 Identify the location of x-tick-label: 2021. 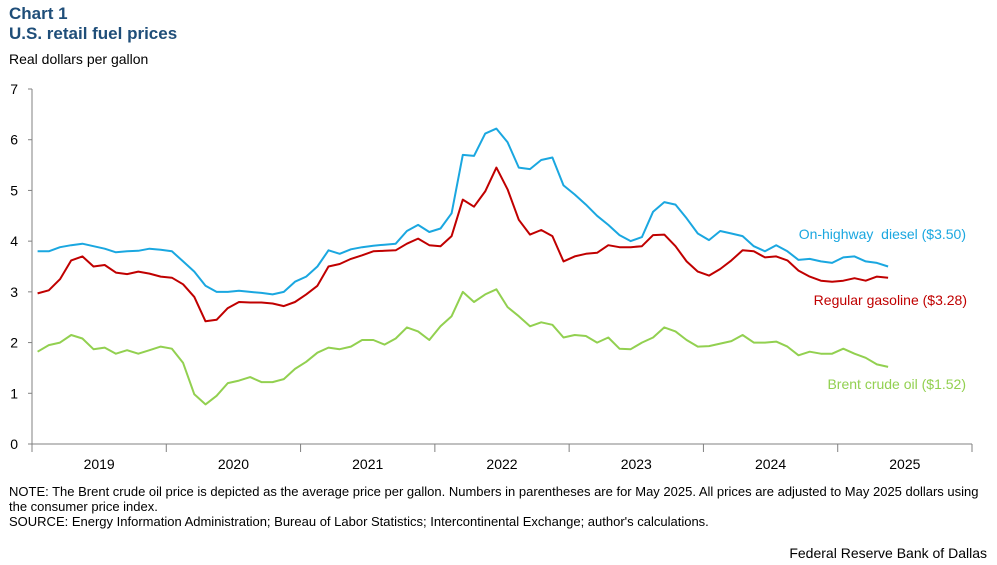
(367, 464).